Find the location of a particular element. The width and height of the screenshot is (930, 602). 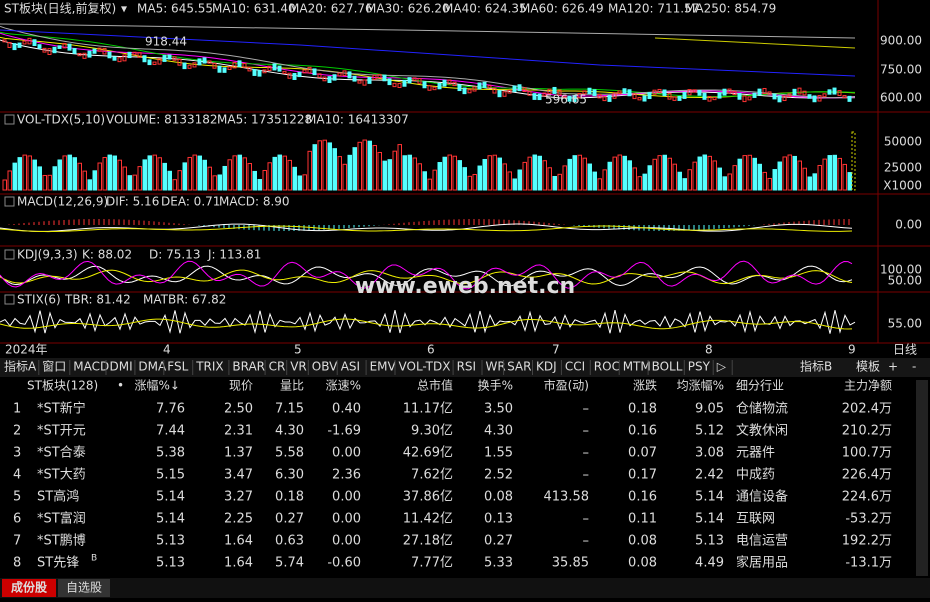

tab: 模板 is located at coordinates (868, 367).